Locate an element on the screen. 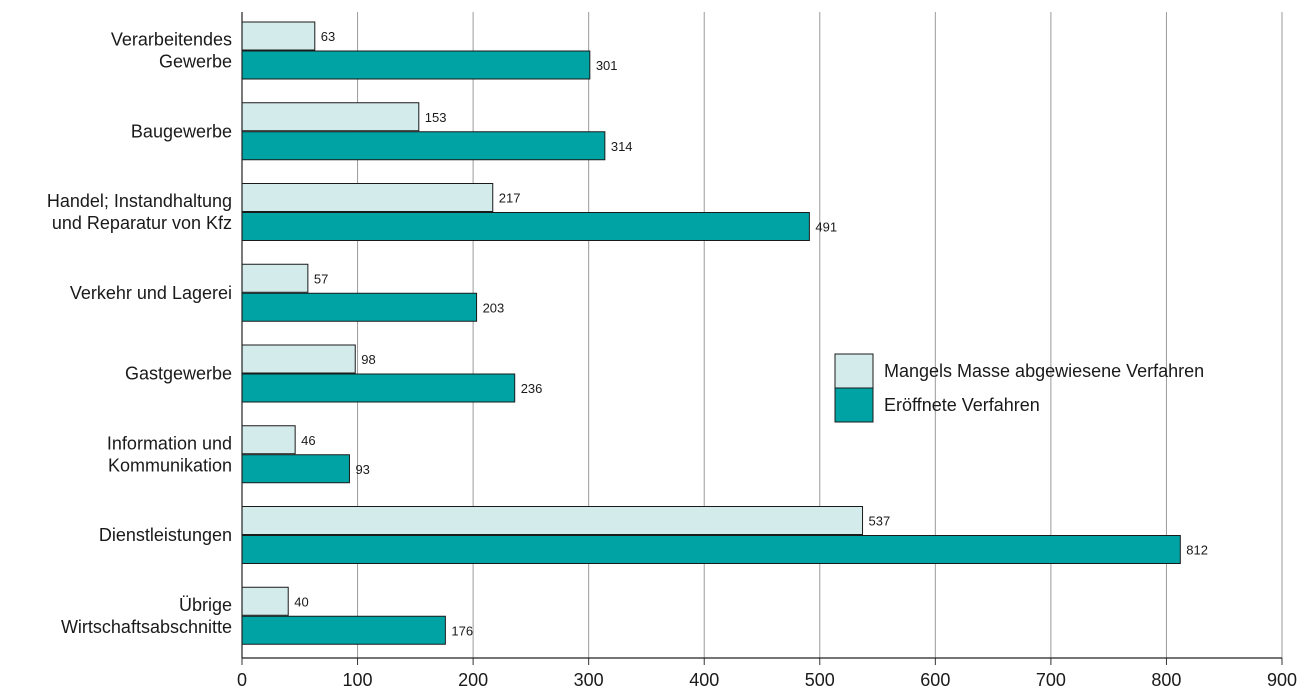 Image resolution: width=1302 pixels, height=693 pixels. category-label: Baugewerbe is located at coordinates (181, 131).